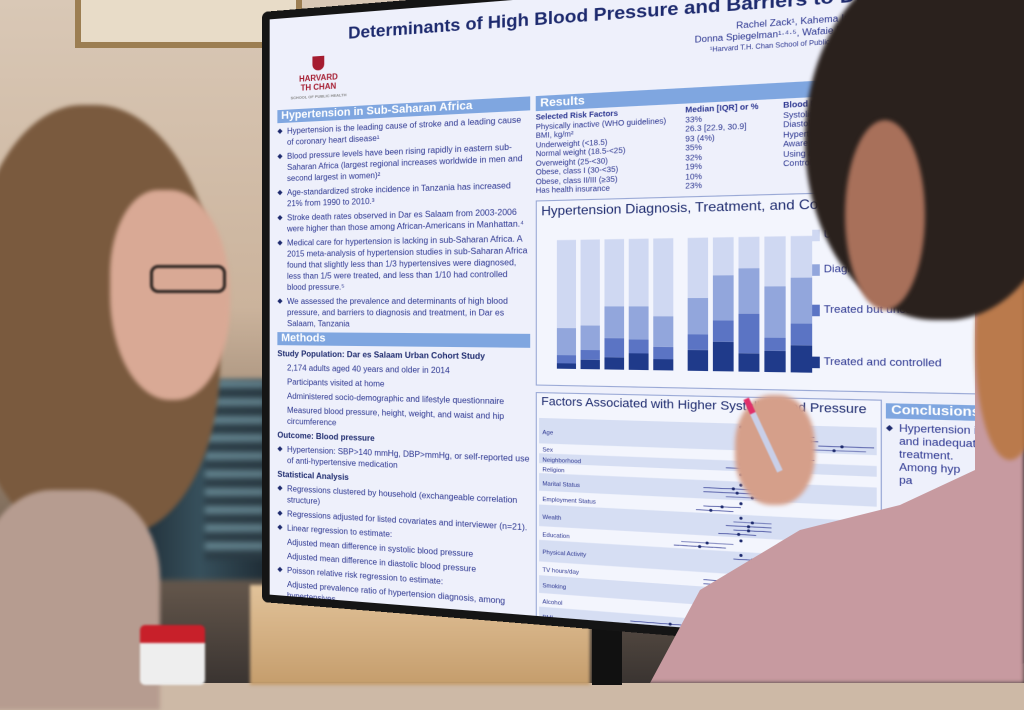 The width and height of the screenshot is (1024, 710). What do you see at coordinates (80, 600) in the screenshot?
I see `woman-shoulder` at bounding box center [80, 600].